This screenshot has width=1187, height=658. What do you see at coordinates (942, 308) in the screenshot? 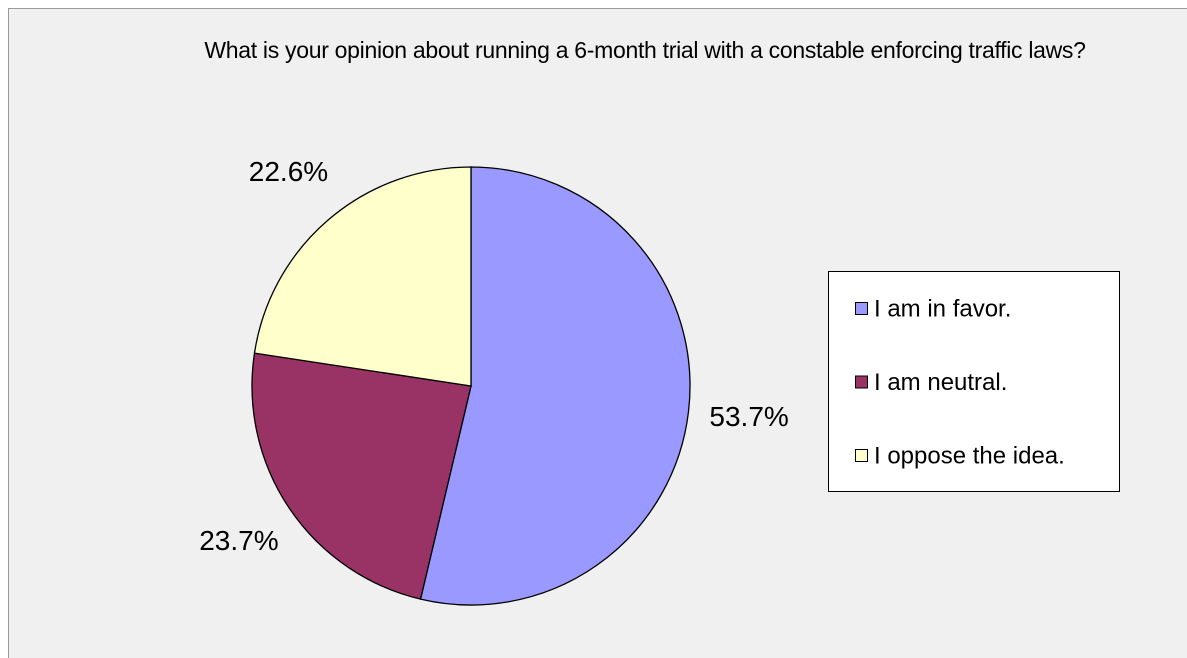
I see `legend-label: I am in favor.` at bounding box center [942, 308].